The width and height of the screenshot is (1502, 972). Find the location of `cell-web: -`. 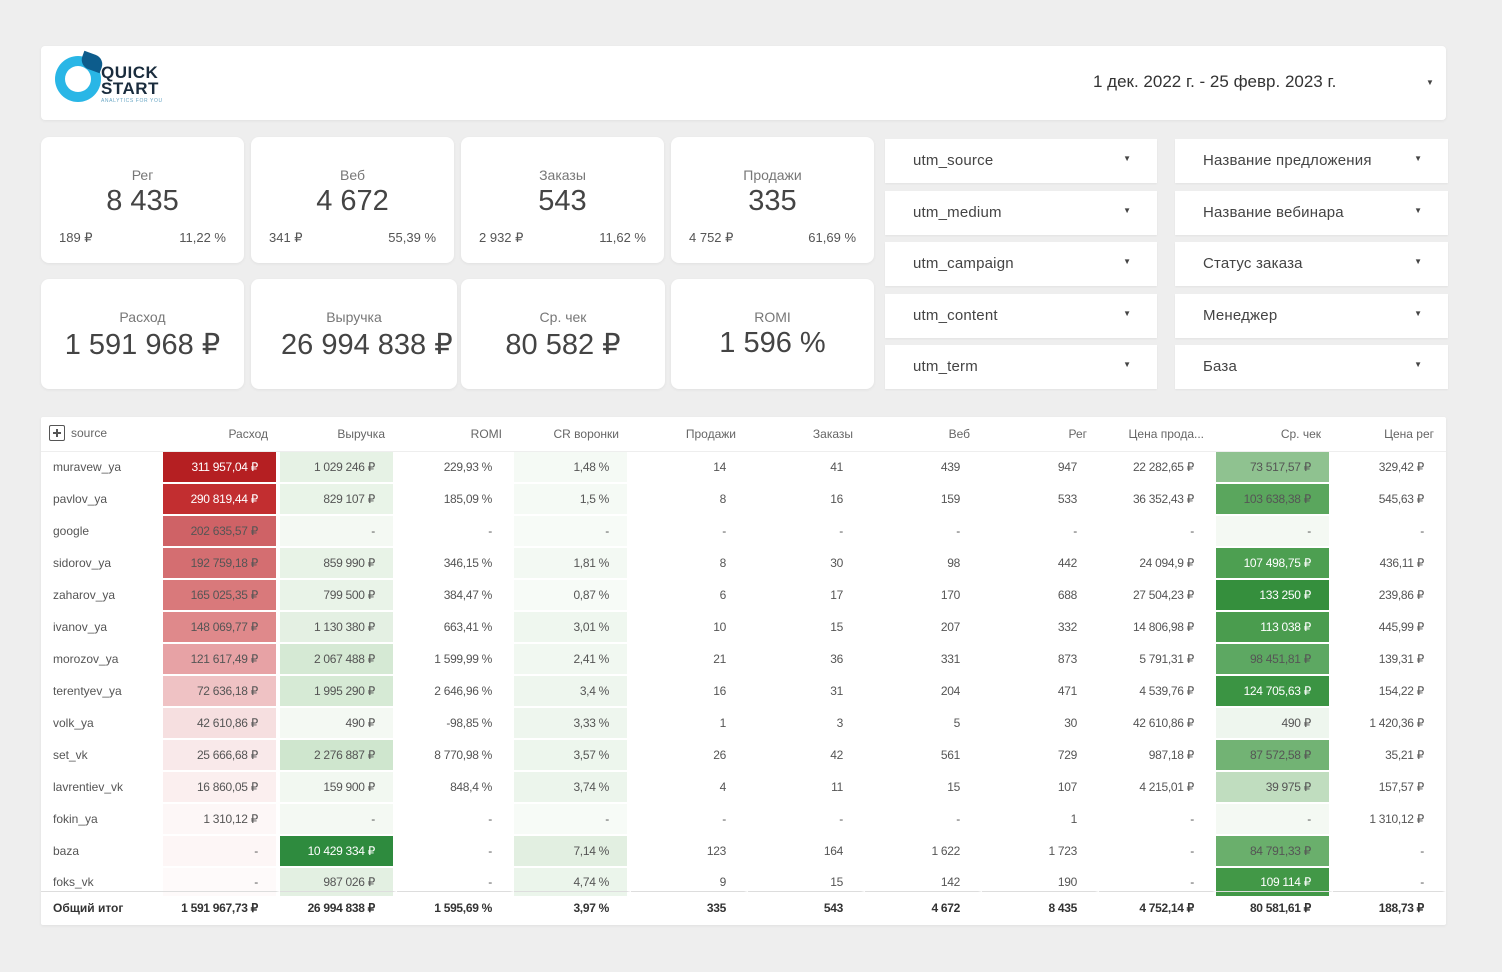

cell-web: - is located at coordinates (923, 532).